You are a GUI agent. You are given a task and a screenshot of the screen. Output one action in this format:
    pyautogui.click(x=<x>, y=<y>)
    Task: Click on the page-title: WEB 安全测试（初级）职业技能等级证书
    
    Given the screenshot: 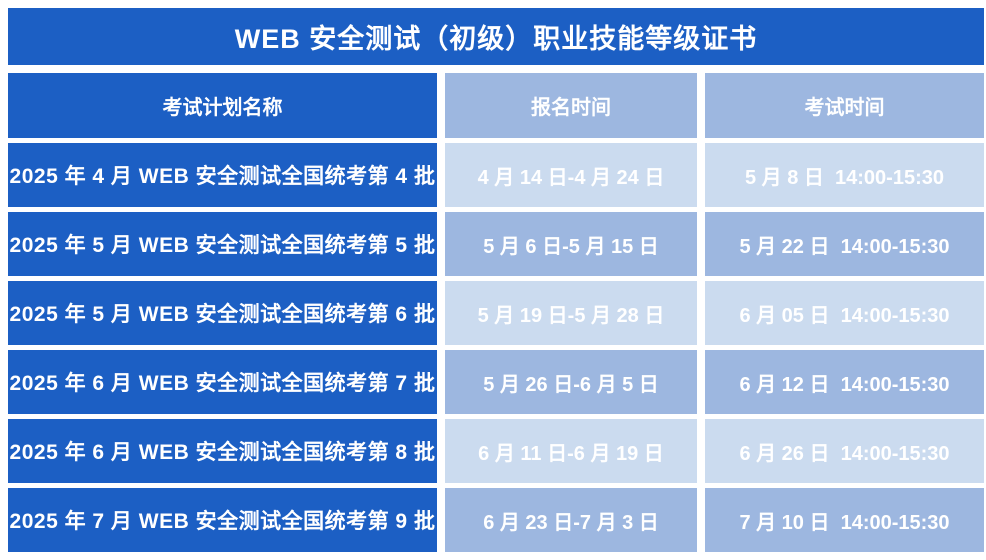 What is the action you would take?
    pyautogui.click(x=496, y=39)
    